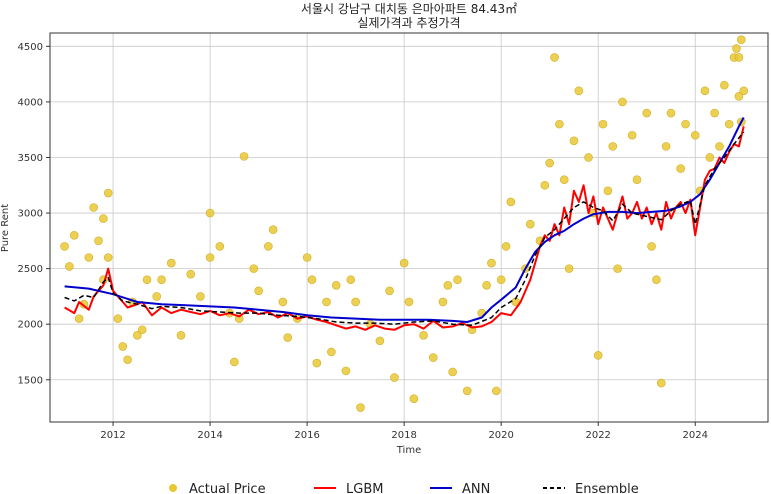 This screenshot has width=771, height=494. What do you see at coordinates (173, 488) in the screenshot?
I see `legend-actual-price-swatch` at bounding box center [173, 488].